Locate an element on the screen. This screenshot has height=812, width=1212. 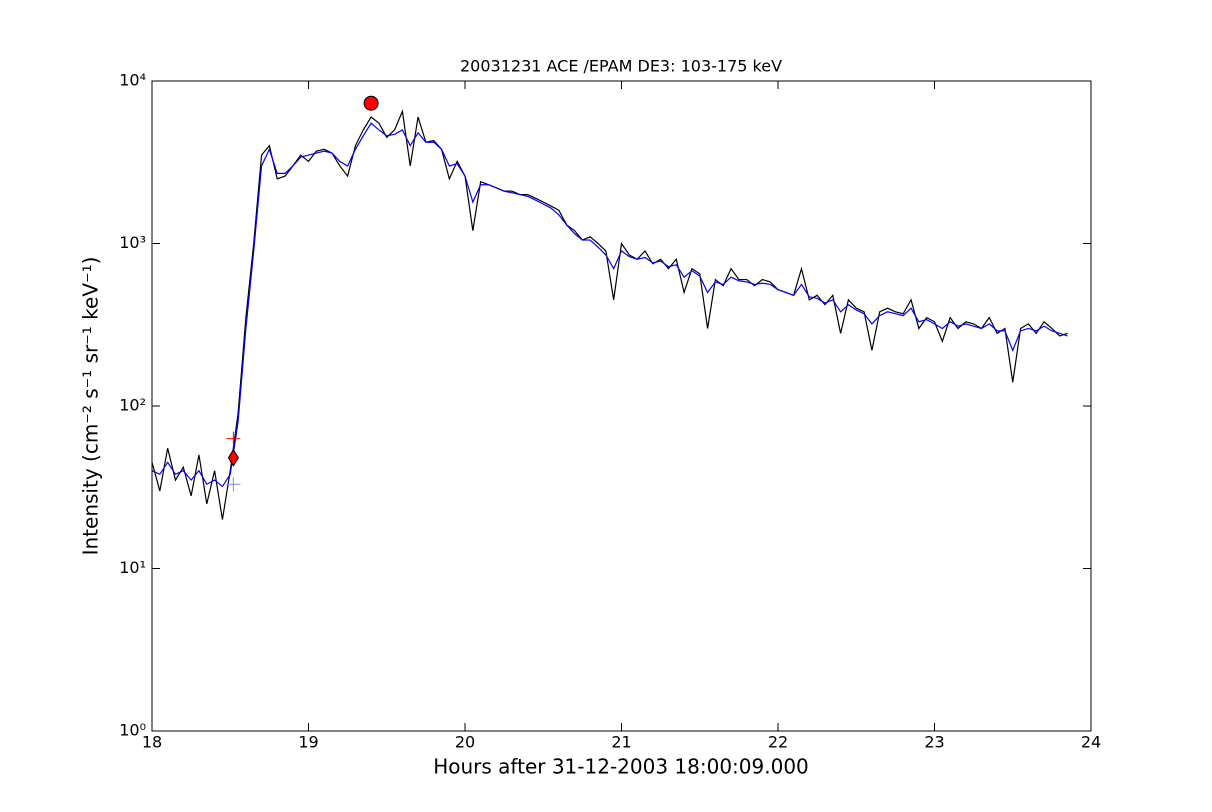
x-tick-label: 20 is located at coordinates (465, 742).